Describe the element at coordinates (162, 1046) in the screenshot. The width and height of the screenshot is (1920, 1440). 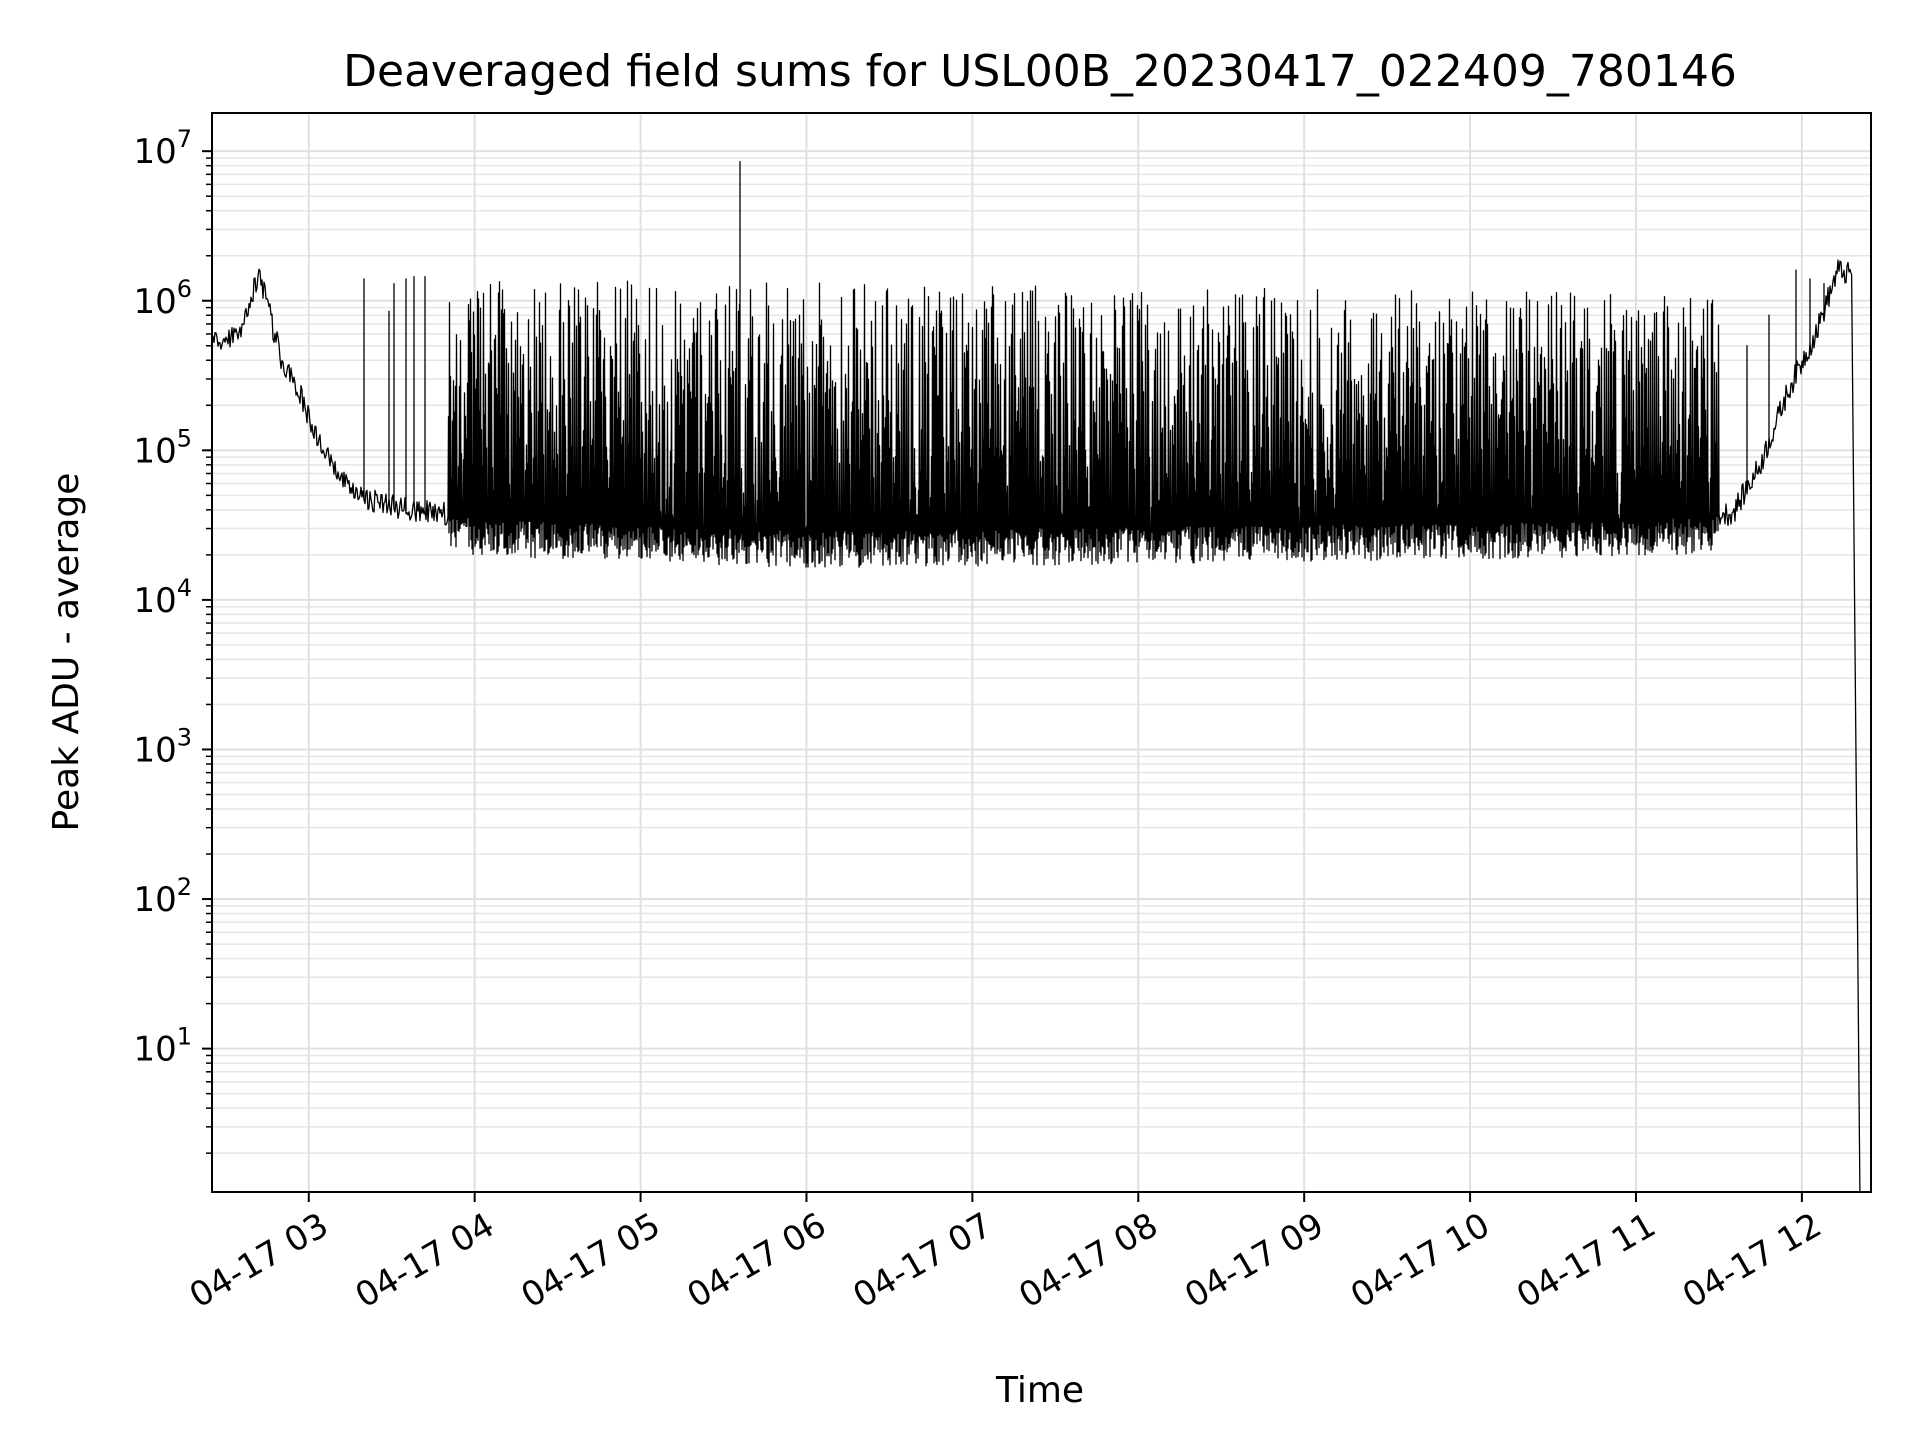
I see `y-tick-label: 10¹` at that location.